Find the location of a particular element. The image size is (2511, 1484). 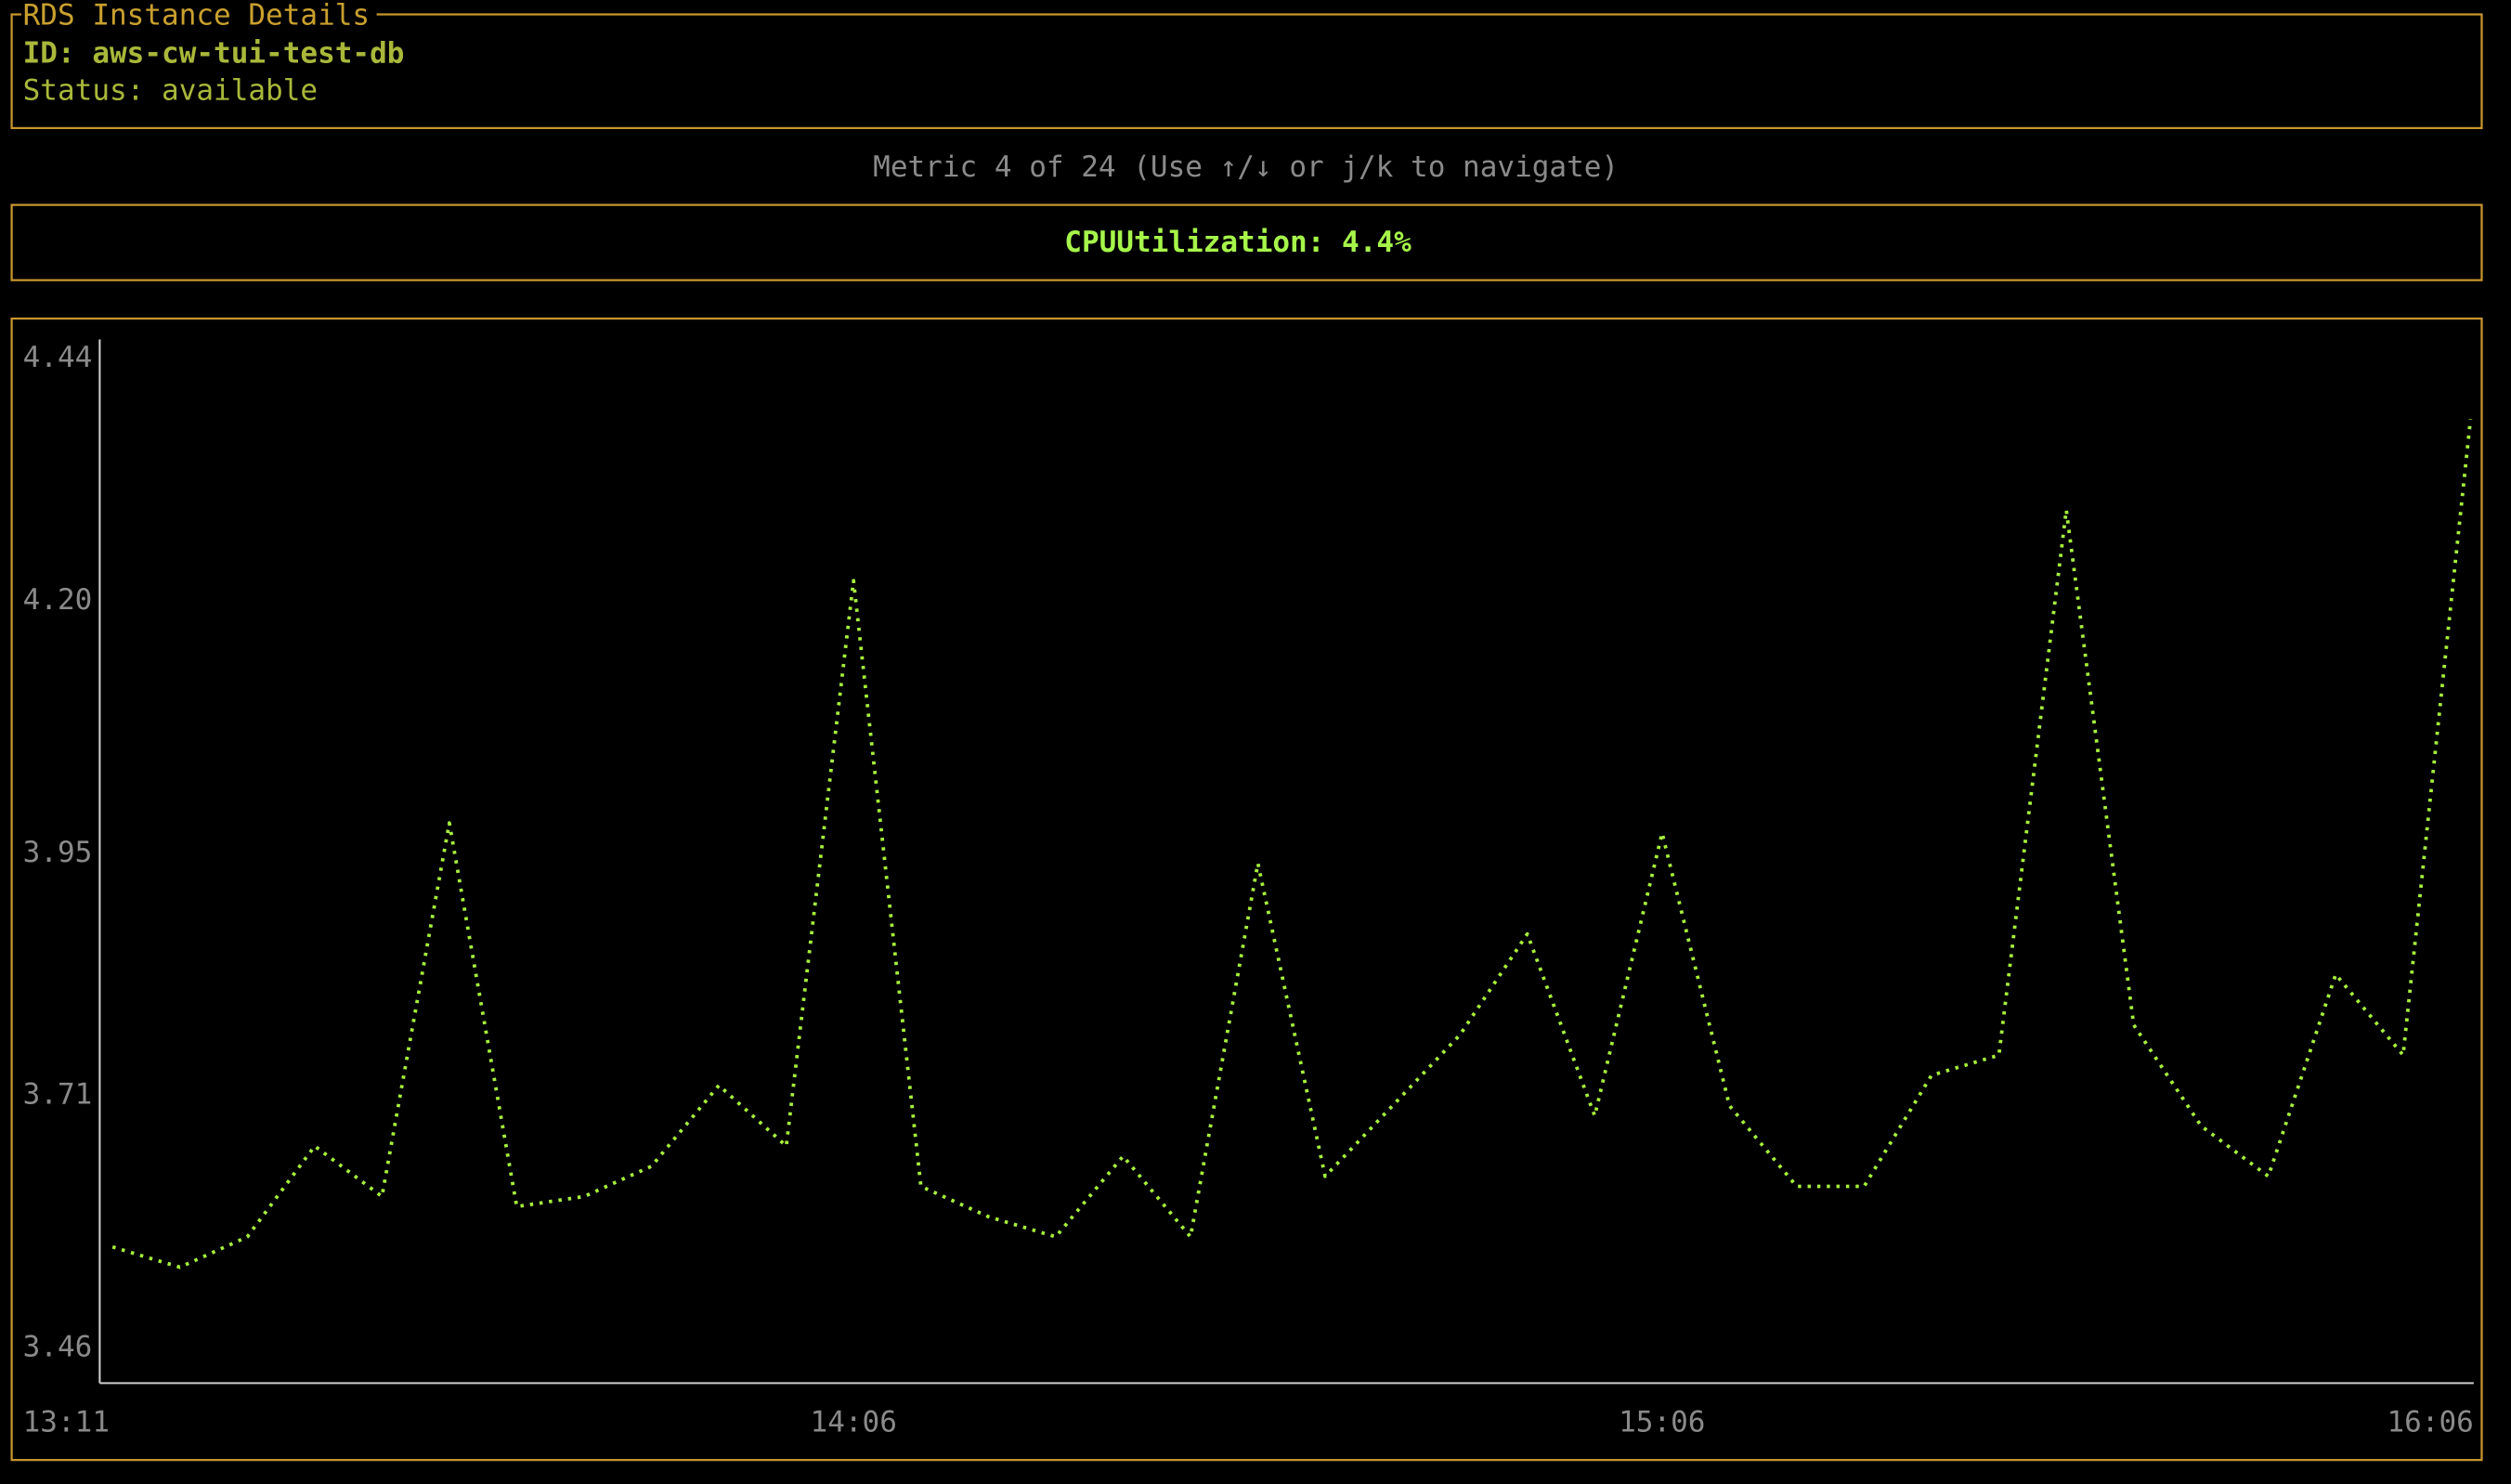

metric-box is located at coordinates (1246, 242).